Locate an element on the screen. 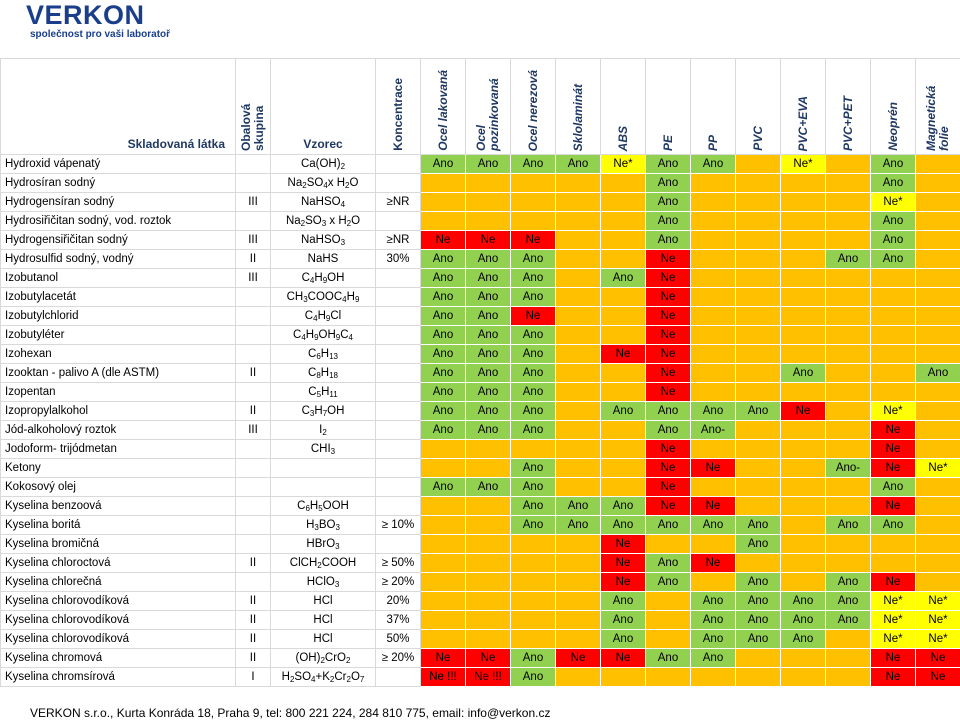 Image resolution: width=960 pixels, height=721 pixels. resistance-cell: Ano- is located at coordinates (713, 430).